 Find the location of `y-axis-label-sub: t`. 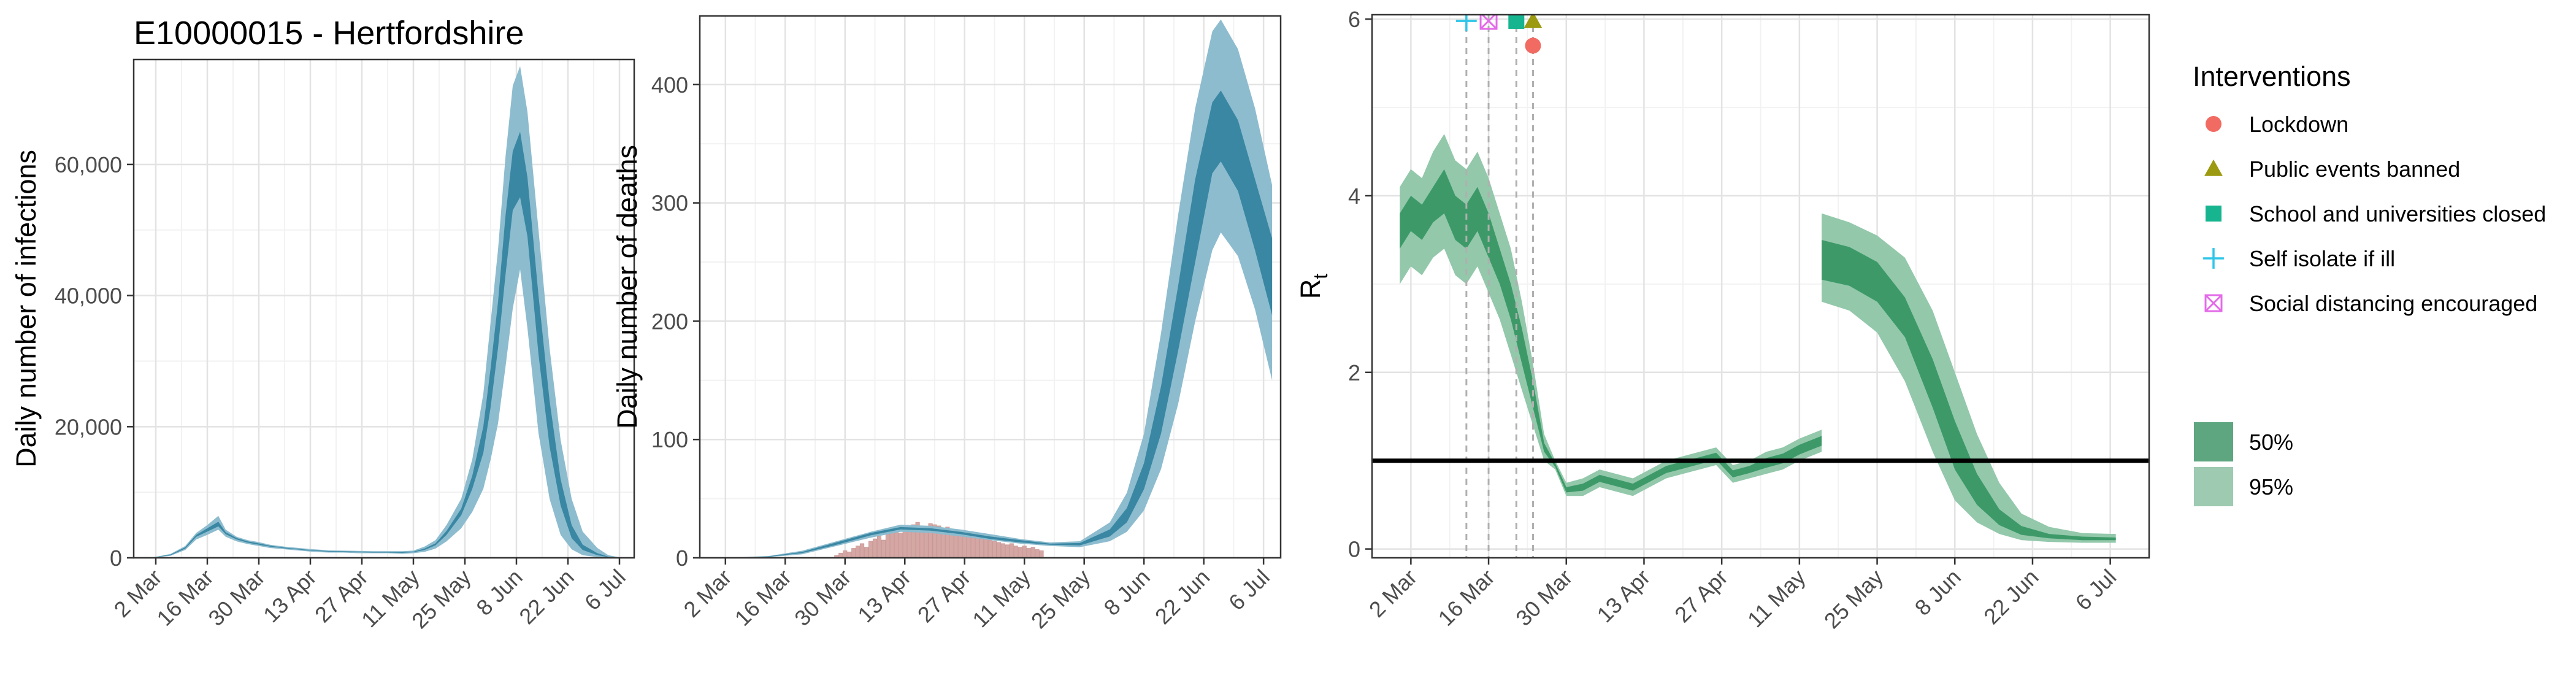

y-axis-label-sub: t is located at coordinates (1320, 276).